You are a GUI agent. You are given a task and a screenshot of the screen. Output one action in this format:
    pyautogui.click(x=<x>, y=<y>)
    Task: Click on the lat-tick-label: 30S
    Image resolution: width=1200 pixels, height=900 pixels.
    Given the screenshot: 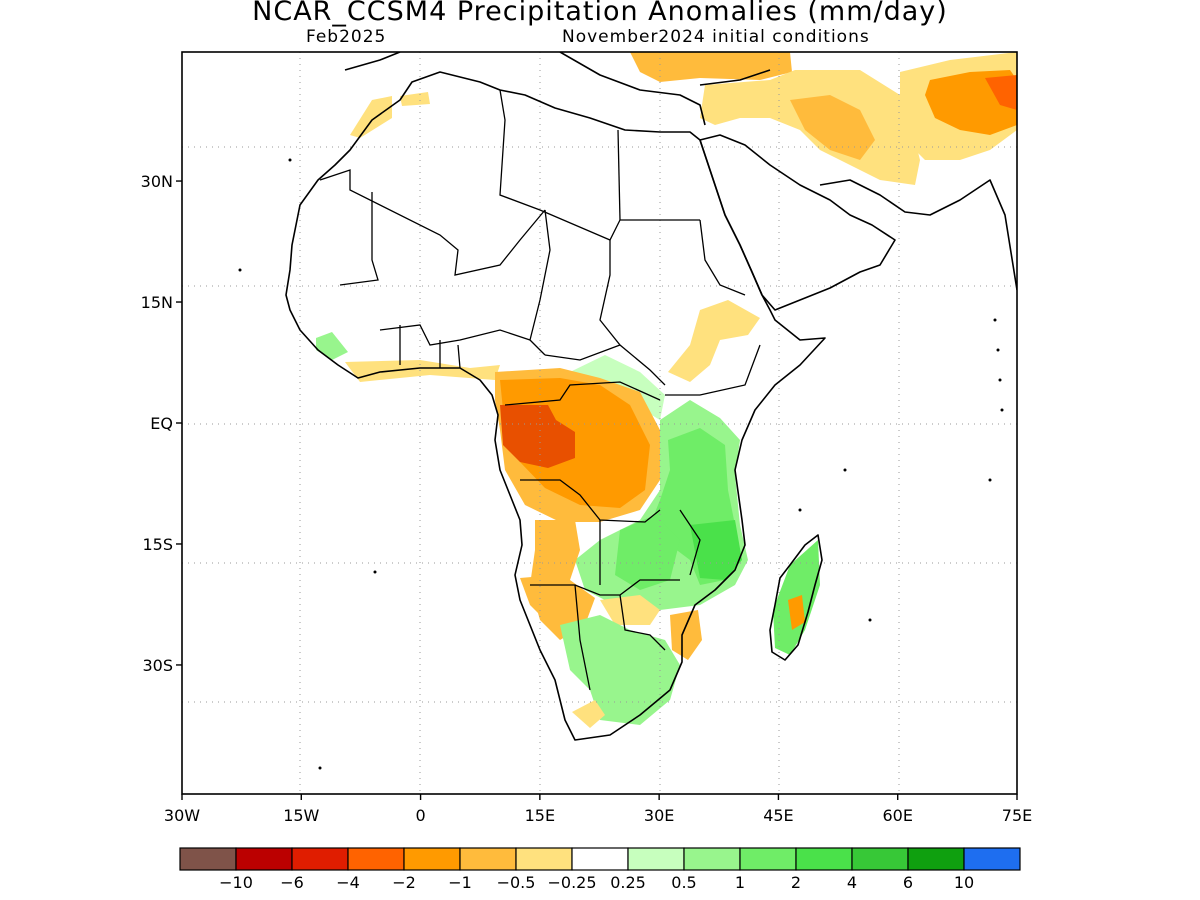 What is the action you would take?
    pyautogui.click(x=157, y=665)
    